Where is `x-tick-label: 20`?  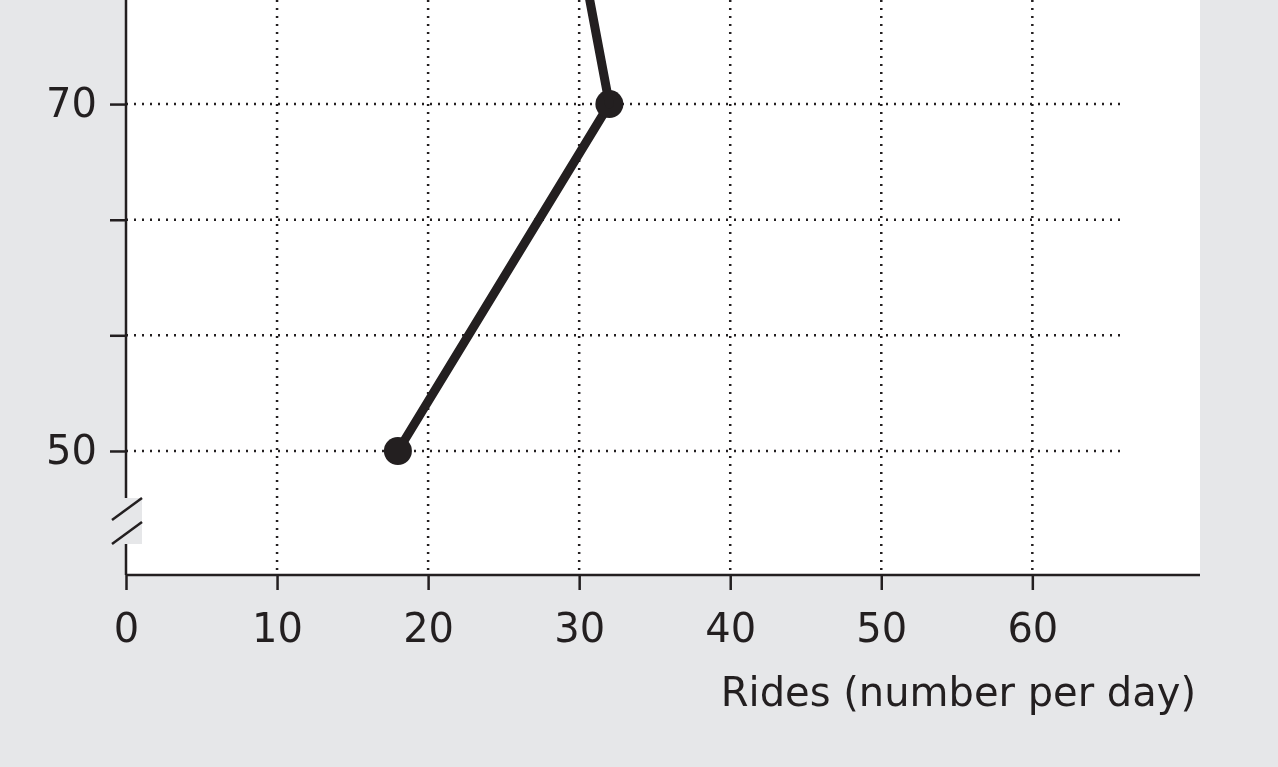 x-tick-label: 20 is located at coordinates (429, 628).